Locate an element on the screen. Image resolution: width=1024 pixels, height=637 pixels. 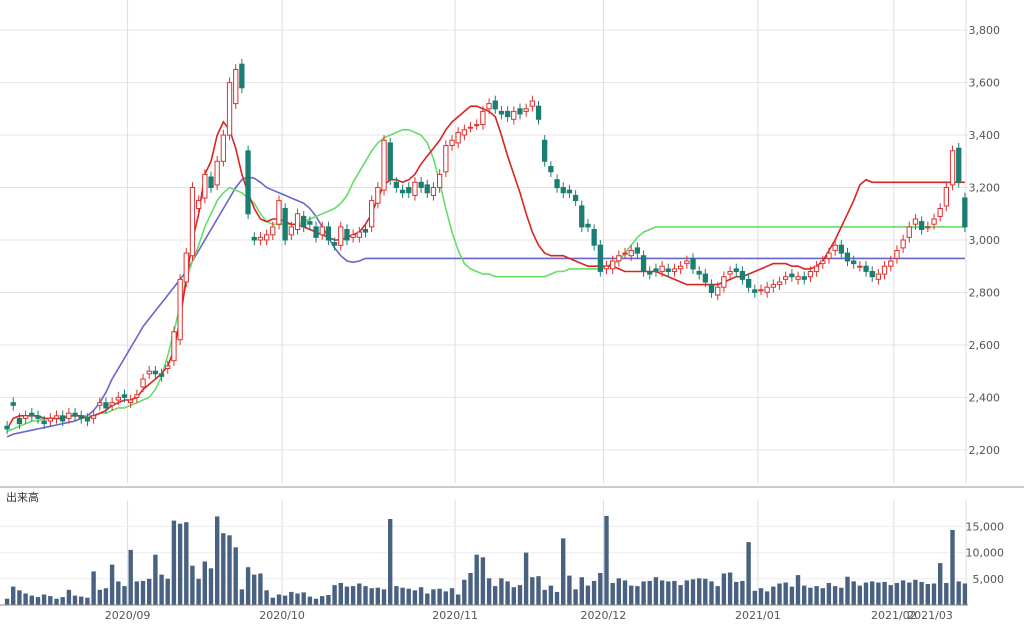
date-tick-label: 2021/03 is located at coordinates (930, 615).